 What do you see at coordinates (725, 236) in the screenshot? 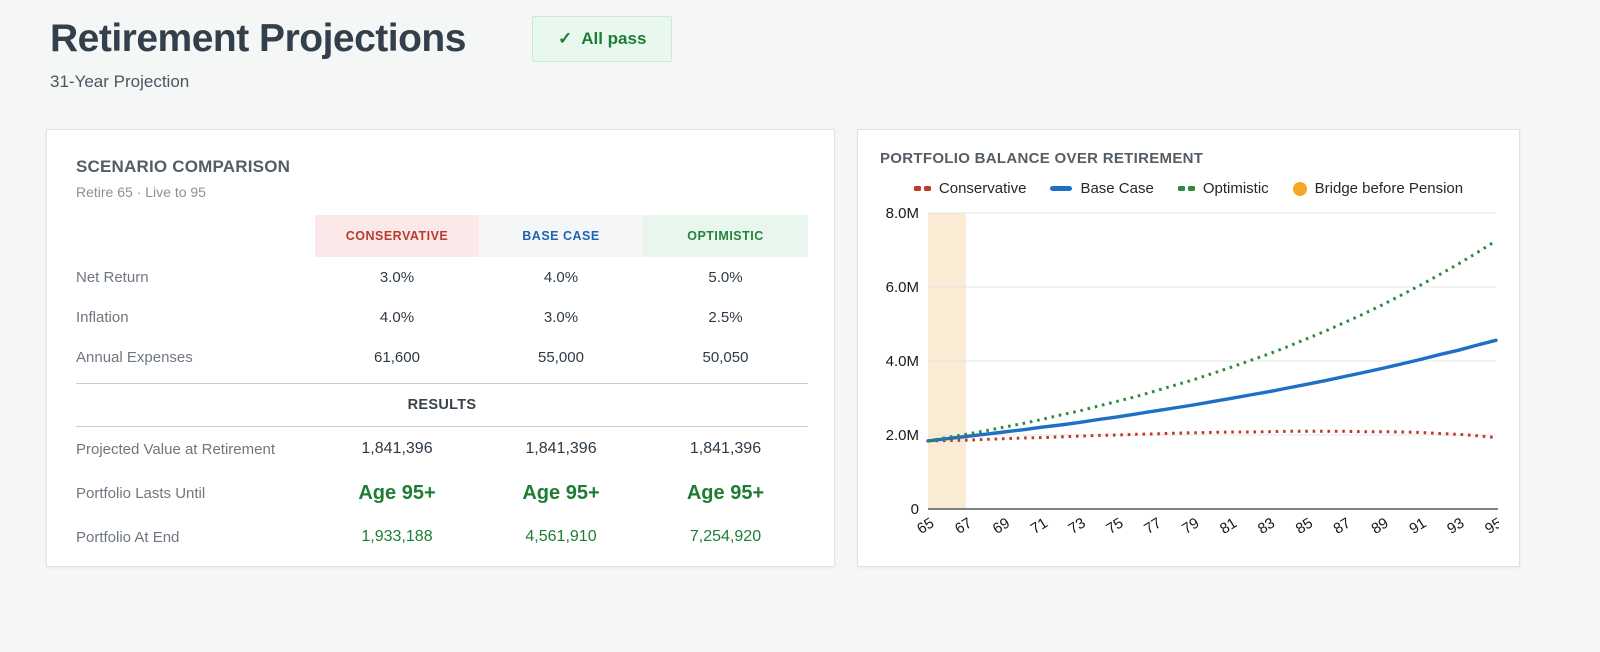
I see `column-header-optimistic: OPTIMISTIC` at bounding box center [725, 236].